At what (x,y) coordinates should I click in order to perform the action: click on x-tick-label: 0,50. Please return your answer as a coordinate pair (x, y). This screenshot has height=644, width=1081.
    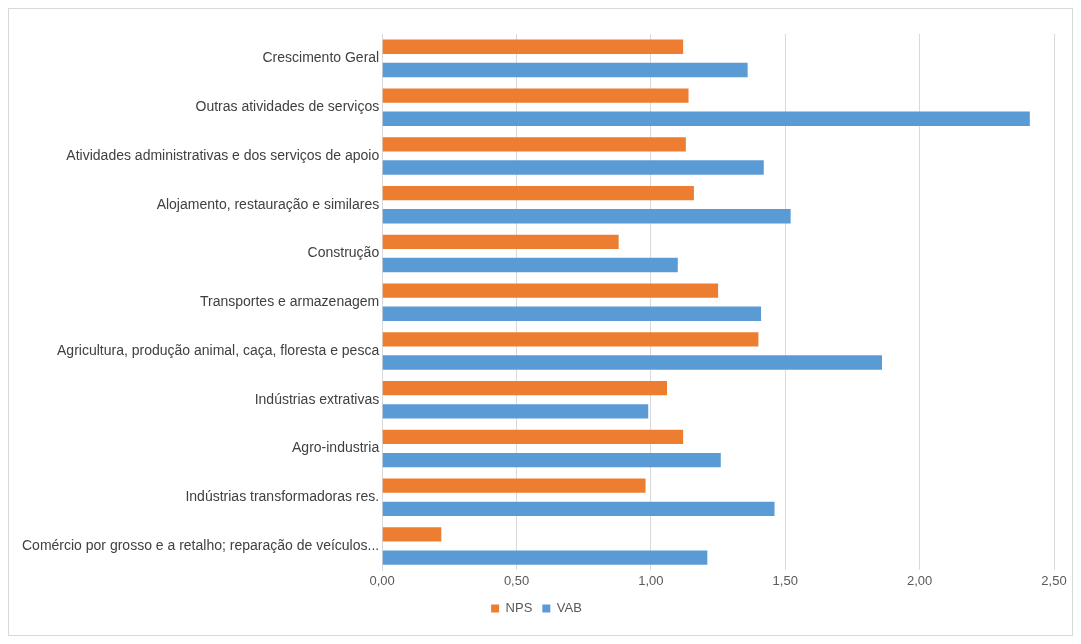
    Looking at the image, I should click on (516, 580).